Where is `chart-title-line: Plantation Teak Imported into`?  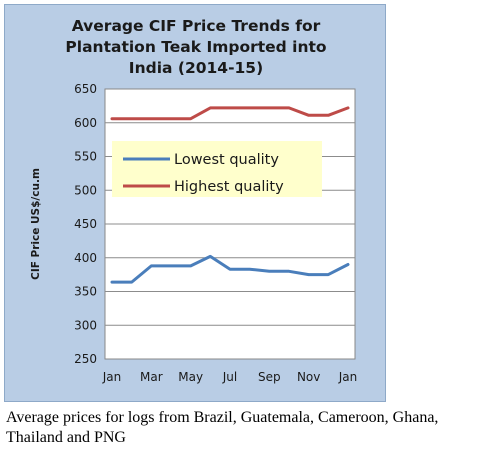 chart-title-line: Plantation Teak Imported into is located at coordinates (195, 47).